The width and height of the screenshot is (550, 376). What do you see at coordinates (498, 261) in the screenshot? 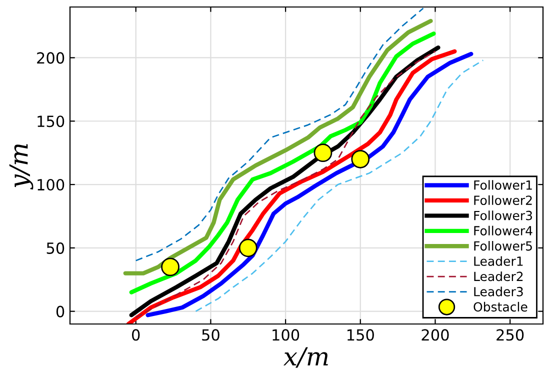
I see `legend-label: Leader1` at bounding box center [498, 261].